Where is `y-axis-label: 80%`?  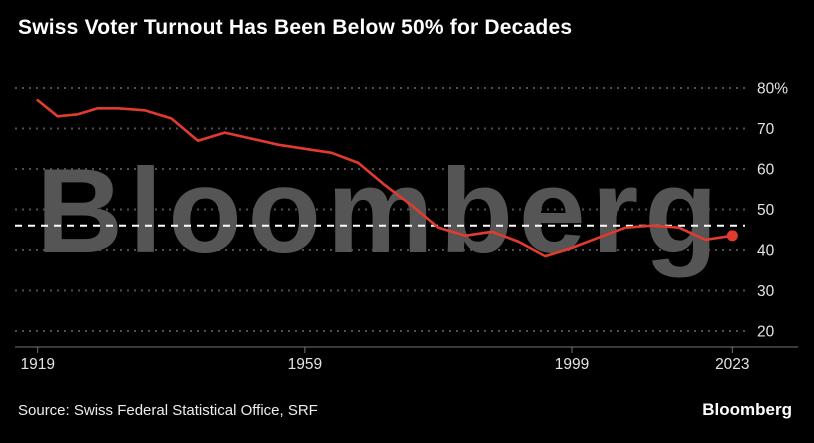
y-axis-label: 80% is located at coordinates (772, 89).